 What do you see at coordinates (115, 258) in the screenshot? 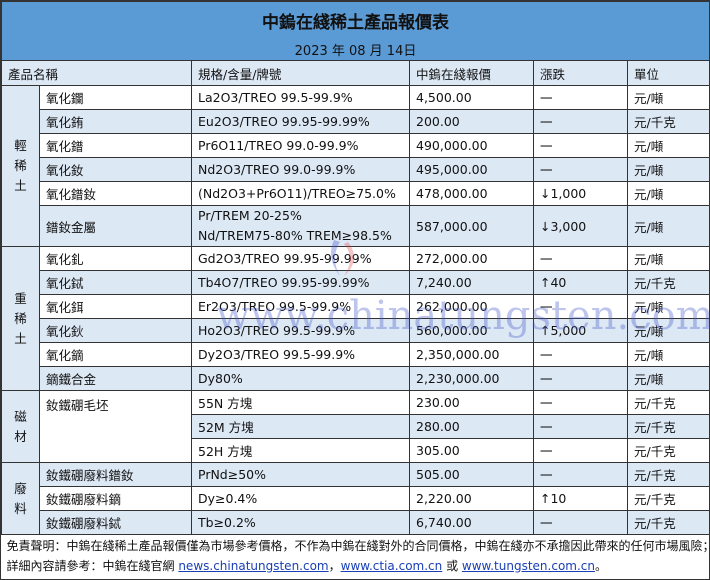
I see `product-name: 氧化釓` at bounding box center [115, 258].